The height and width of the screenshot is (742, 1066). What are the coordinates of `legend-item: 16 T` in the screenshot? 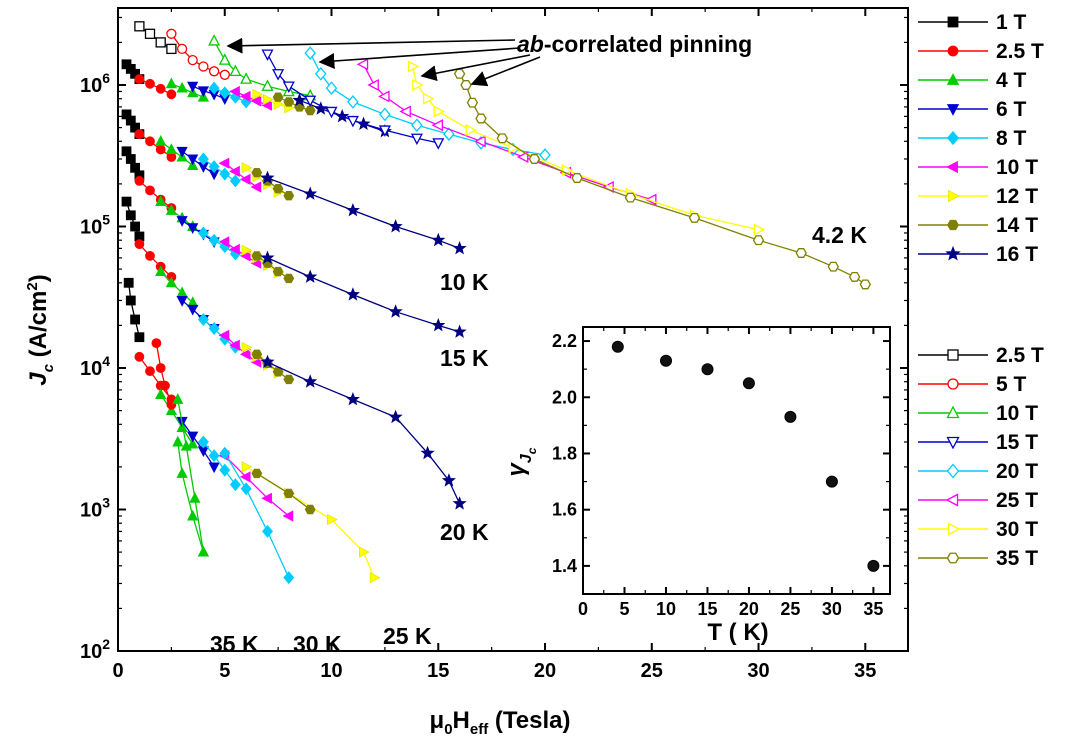 It's located at (978, 254).